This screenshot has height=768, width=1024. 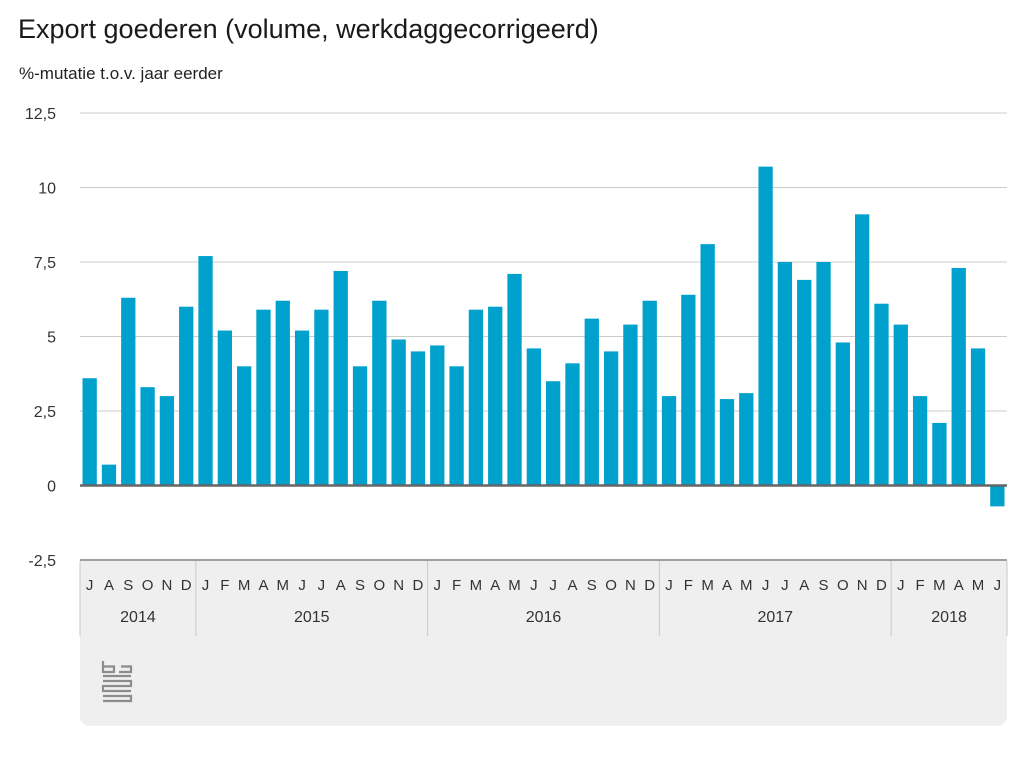 I want to click on footer-panel, so click(x=543, y=681).